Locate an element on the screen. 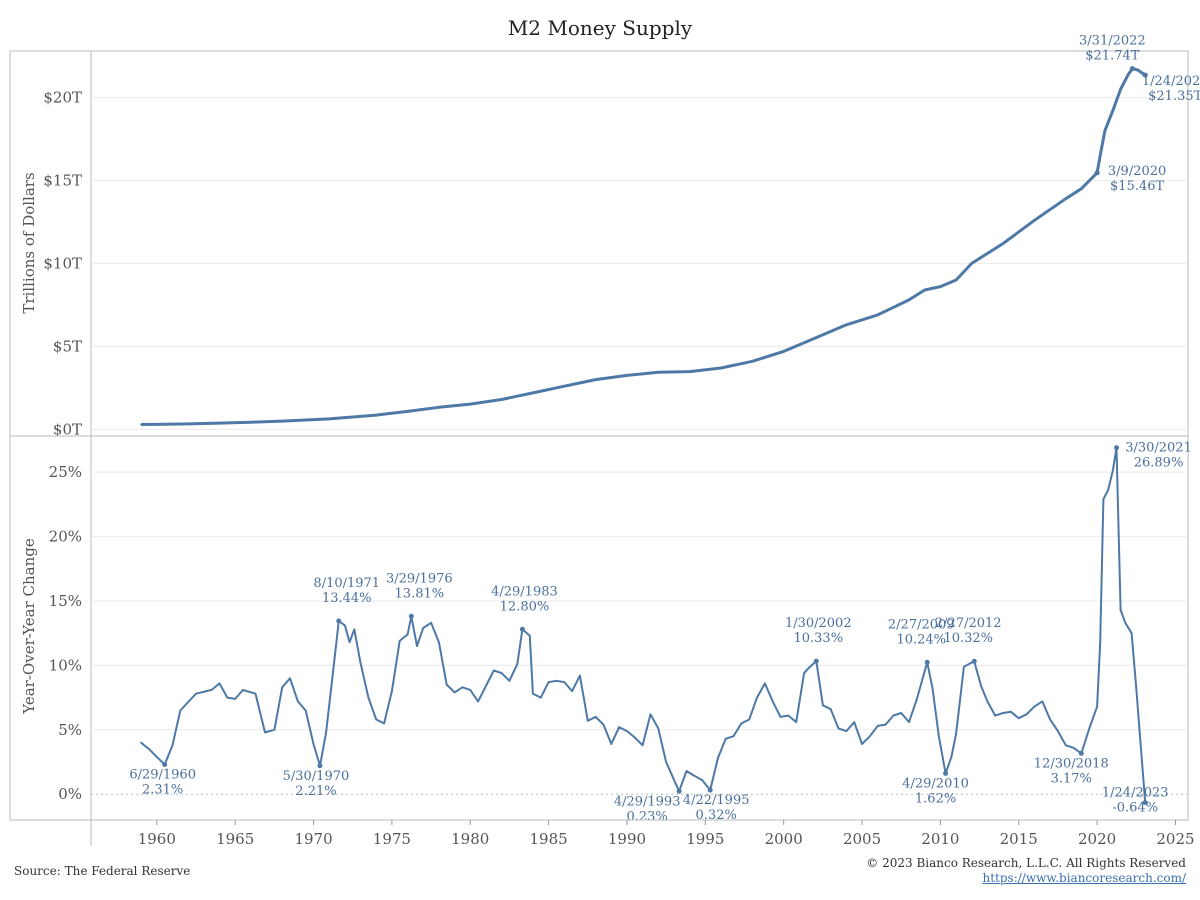  x-tick-label: 1985 is located at coordinates (549, 839).